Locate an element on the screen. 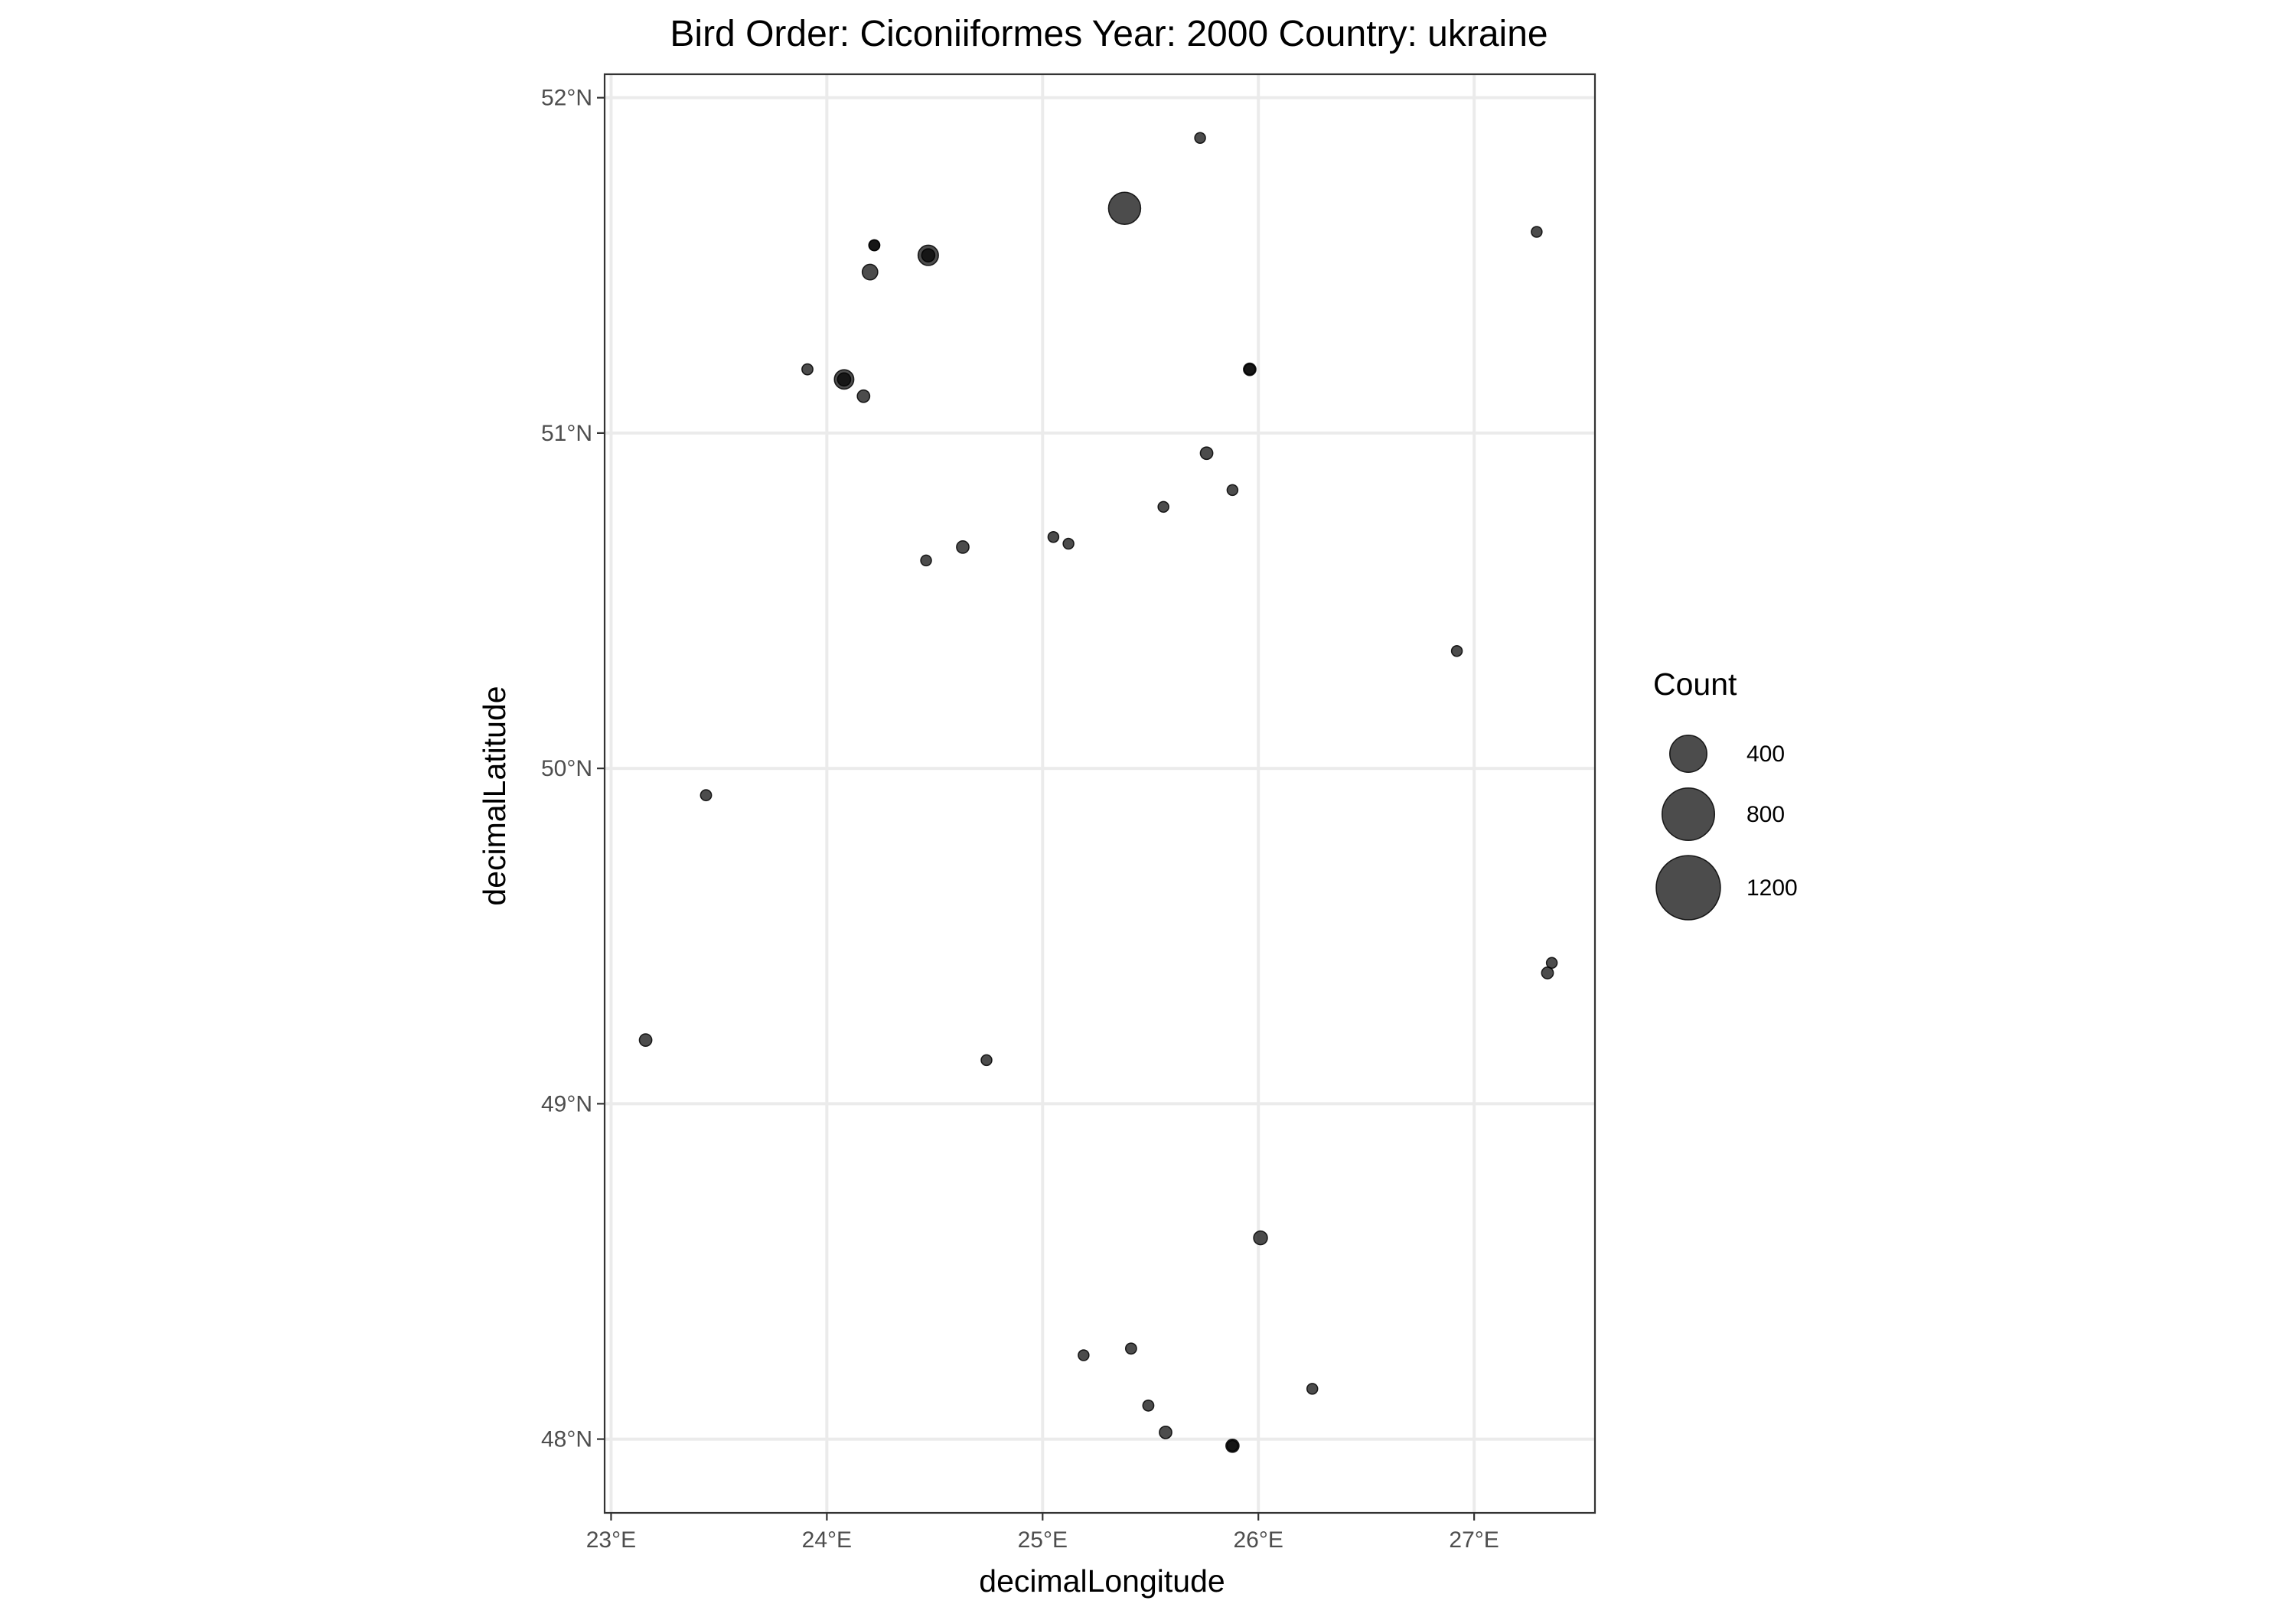  x-tick-label: 26°E is located at coordinates (1258, 1540).